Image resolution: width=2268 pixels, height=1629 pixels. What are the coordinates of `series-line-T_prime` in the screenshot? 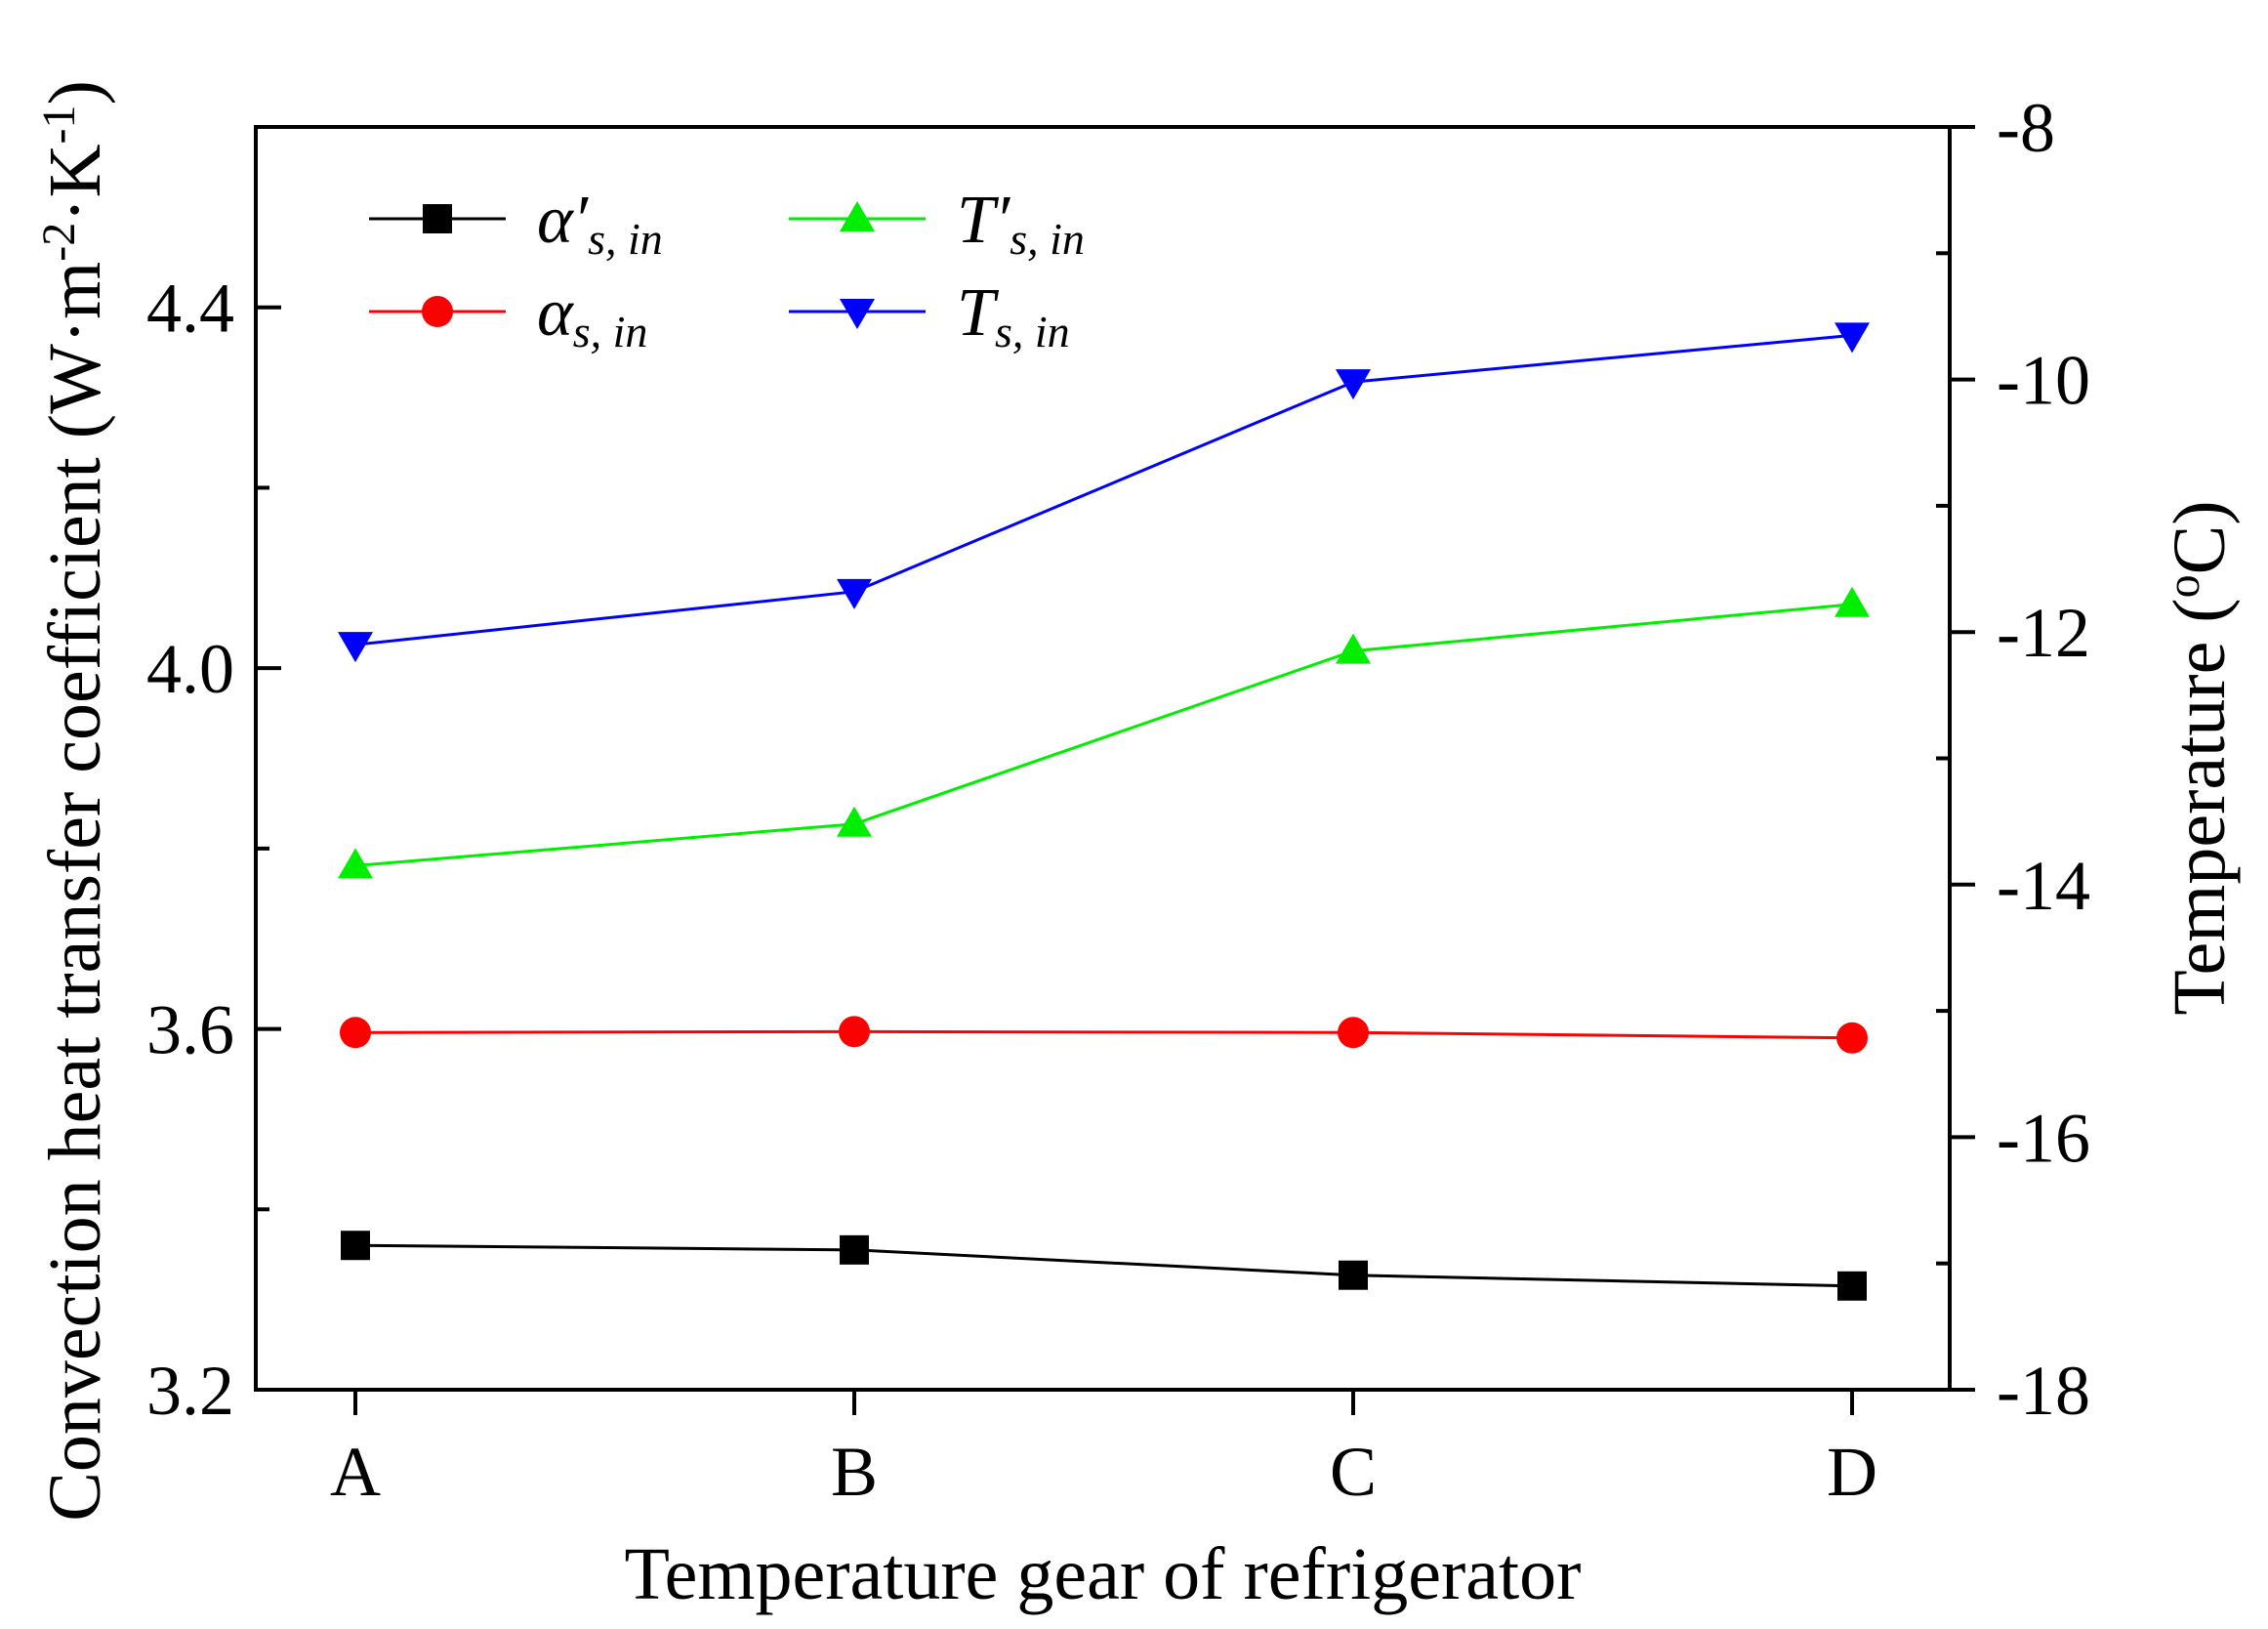 It's located at (1103, 735).